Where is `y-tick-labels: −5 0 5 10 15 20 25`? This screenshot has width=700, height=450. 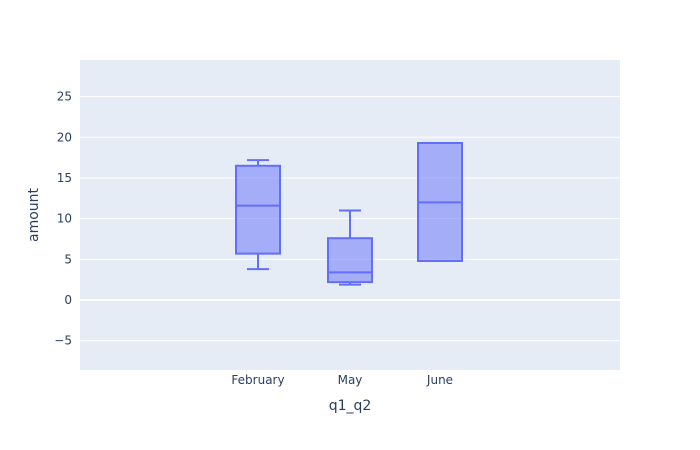 y-tick-labels: −5 0 5 10 15 20 25 is located at coordinates (63, 219).